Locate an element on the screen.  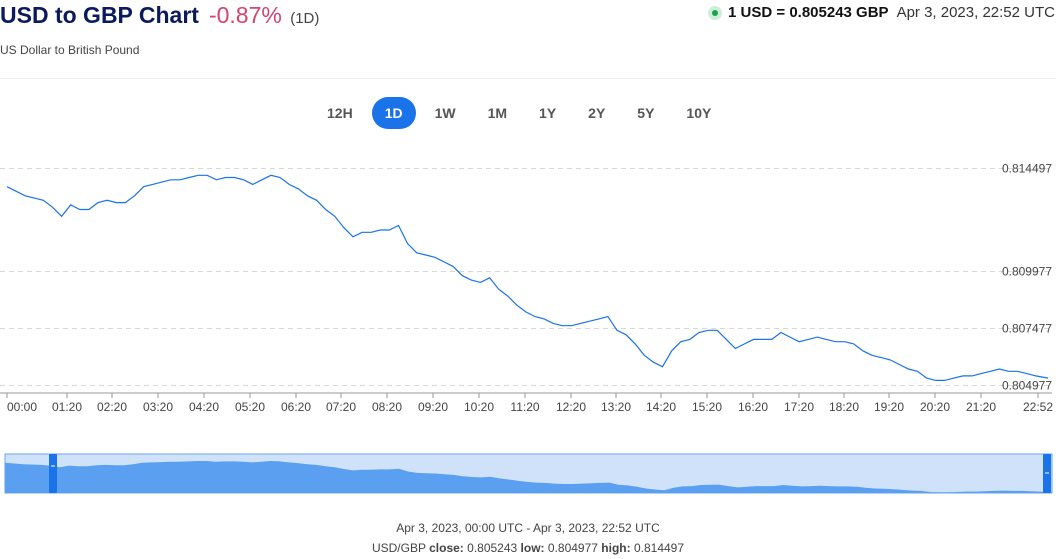
pair-label: USD/GBP is located at coordinates (398, 548).